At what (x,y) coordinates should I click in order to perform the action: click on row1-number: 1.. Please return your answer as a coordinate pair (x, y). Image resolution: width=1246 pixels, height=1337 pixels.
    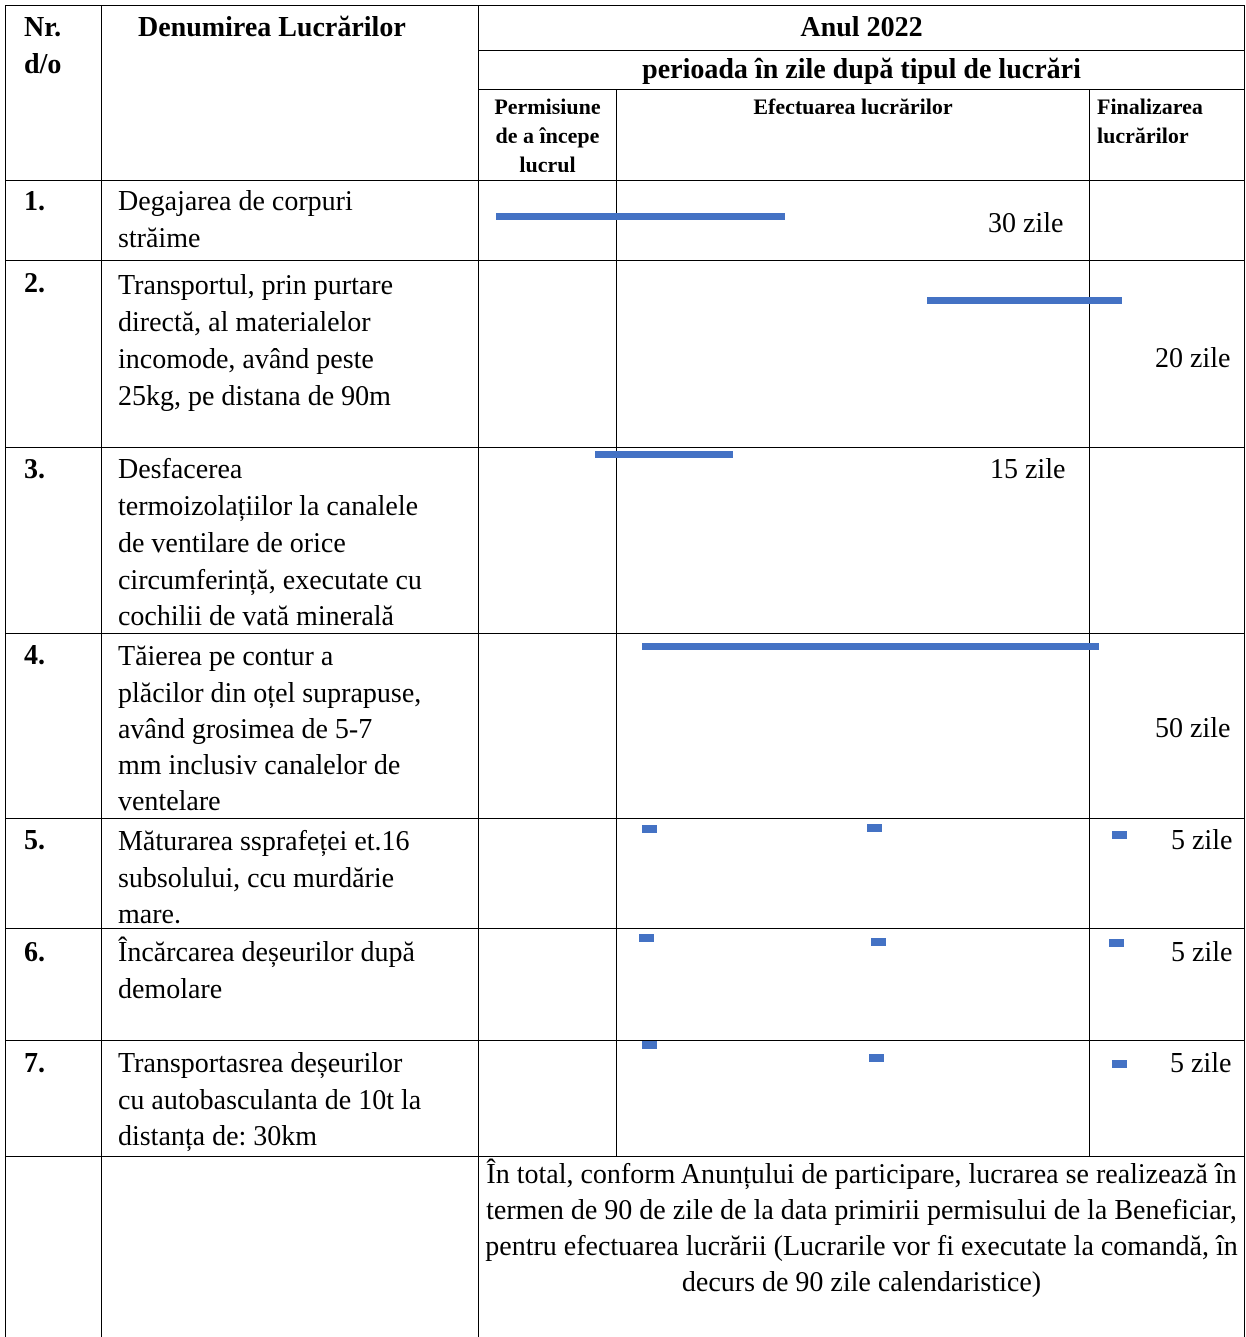
    Looking at the image, I should click on (34, 201).